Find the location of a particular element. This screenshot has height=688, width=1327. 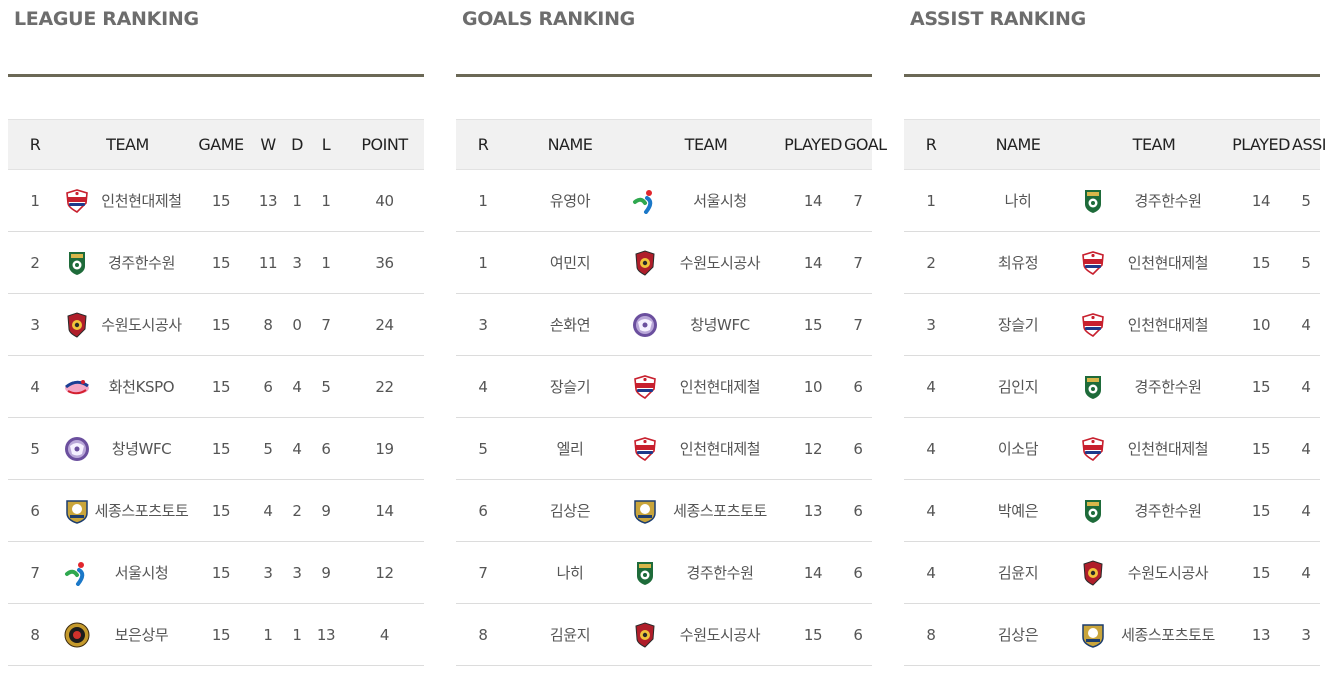

table-row: 3 손화연 창녕WFC 15 7 is located at coordinates (664, 324).